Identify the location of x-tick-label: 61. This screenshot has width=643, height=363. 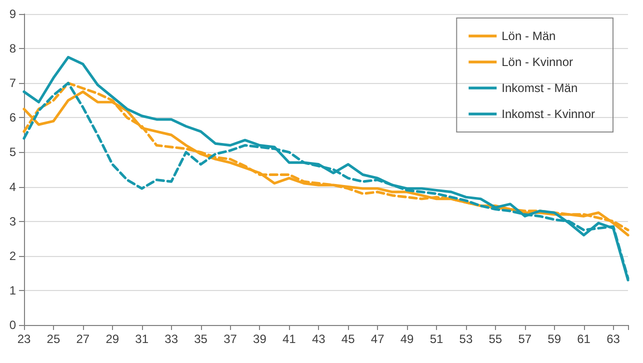
(584, 339).